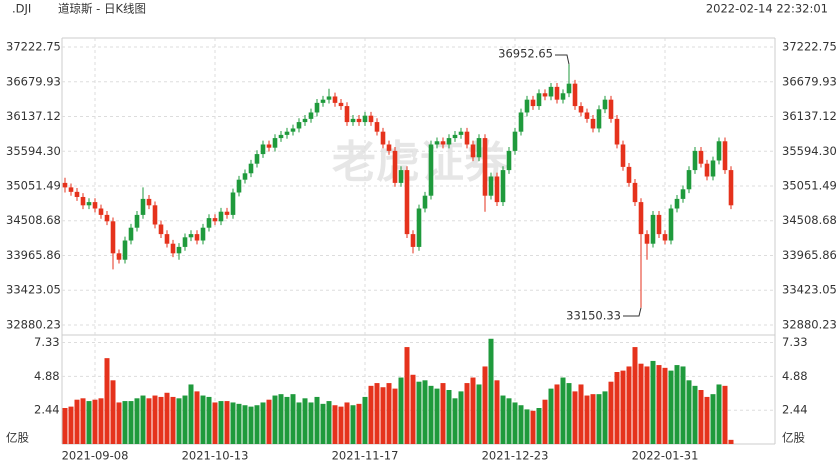 This screenshot has width=840, height=474. I want to click on x-tick-label: 2021-09-08, so click(95, 456).